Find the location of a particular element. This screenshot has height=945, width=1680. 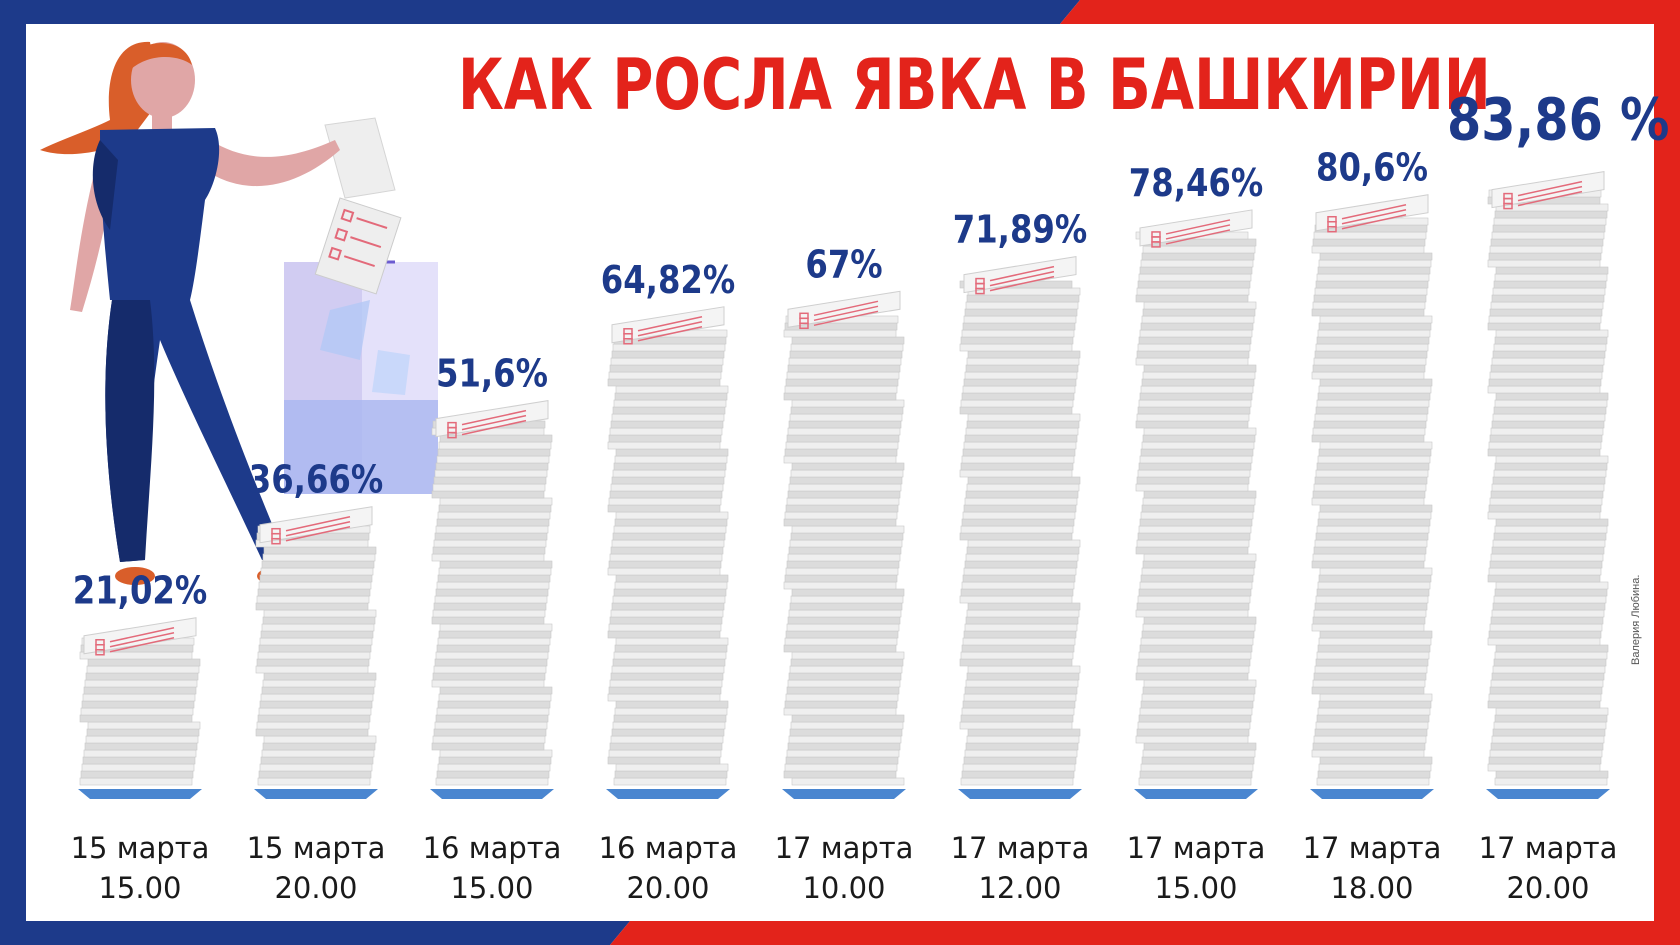

value-label: 36,66% is located at coordinates (316, 480).